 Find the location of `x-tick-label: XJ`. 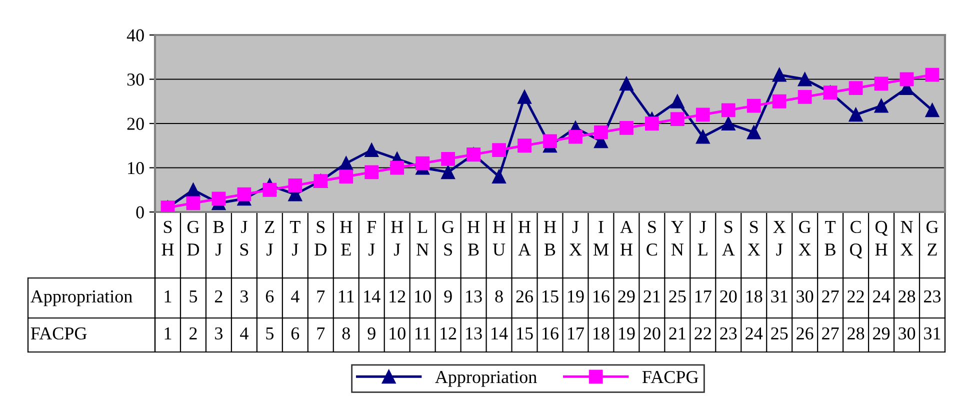

x-tick-label: XJ is located at coordinates (779, 238).